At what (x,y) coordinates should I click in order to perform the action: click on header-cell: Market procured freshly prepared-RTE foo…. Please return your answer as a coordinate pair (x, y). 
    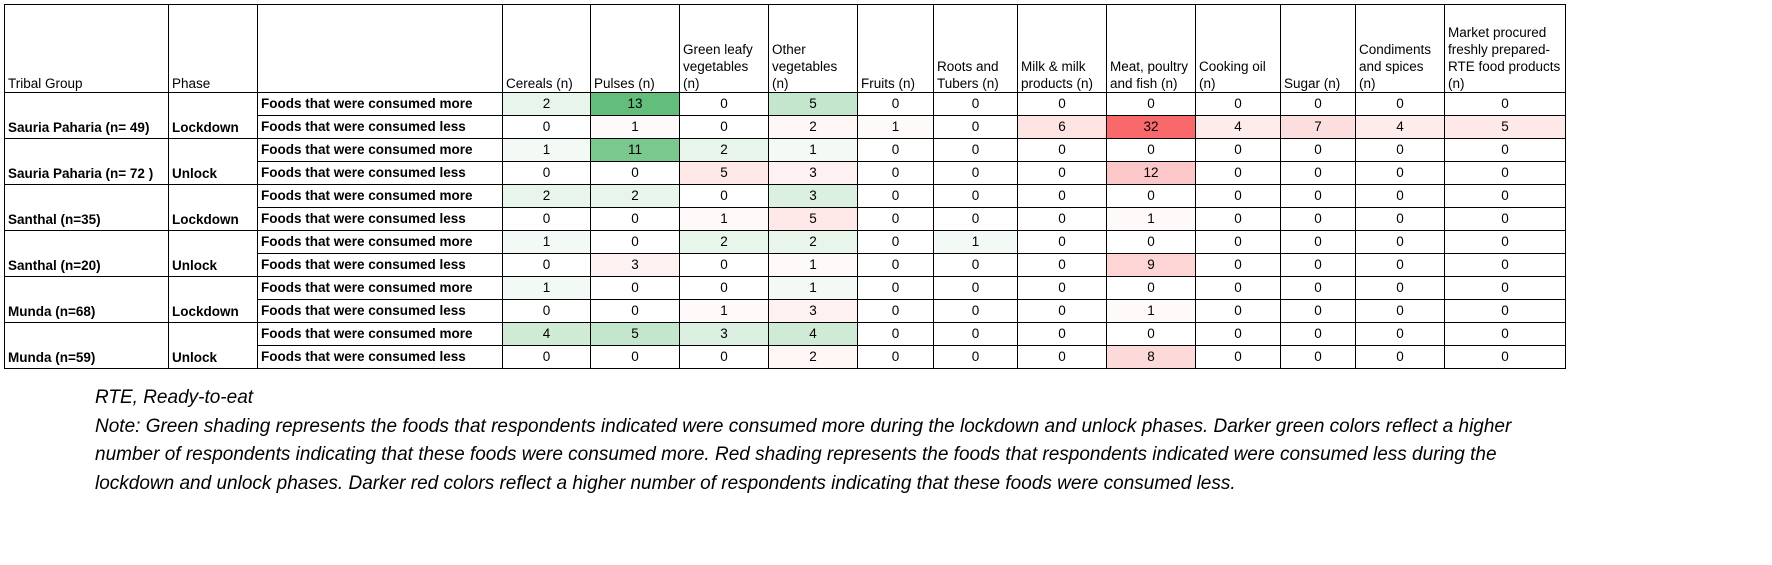
    Looking at the image, I should click on (1505, 48).